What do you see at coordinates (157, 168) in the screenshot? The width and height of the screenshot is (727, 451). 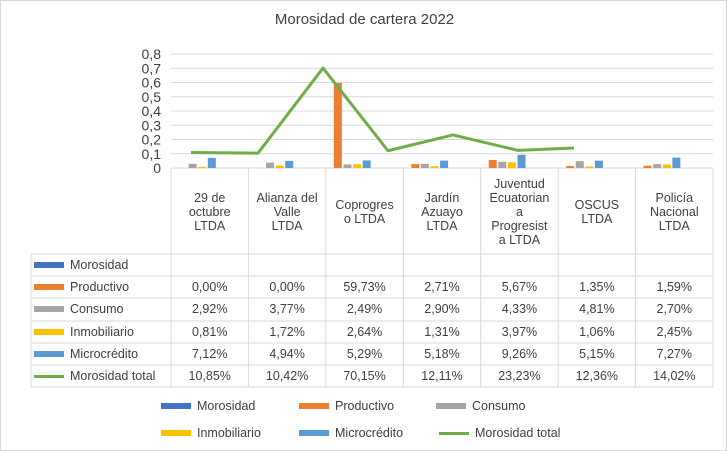 I see `y-tick-label: 0` at bounding box center [157, 168].